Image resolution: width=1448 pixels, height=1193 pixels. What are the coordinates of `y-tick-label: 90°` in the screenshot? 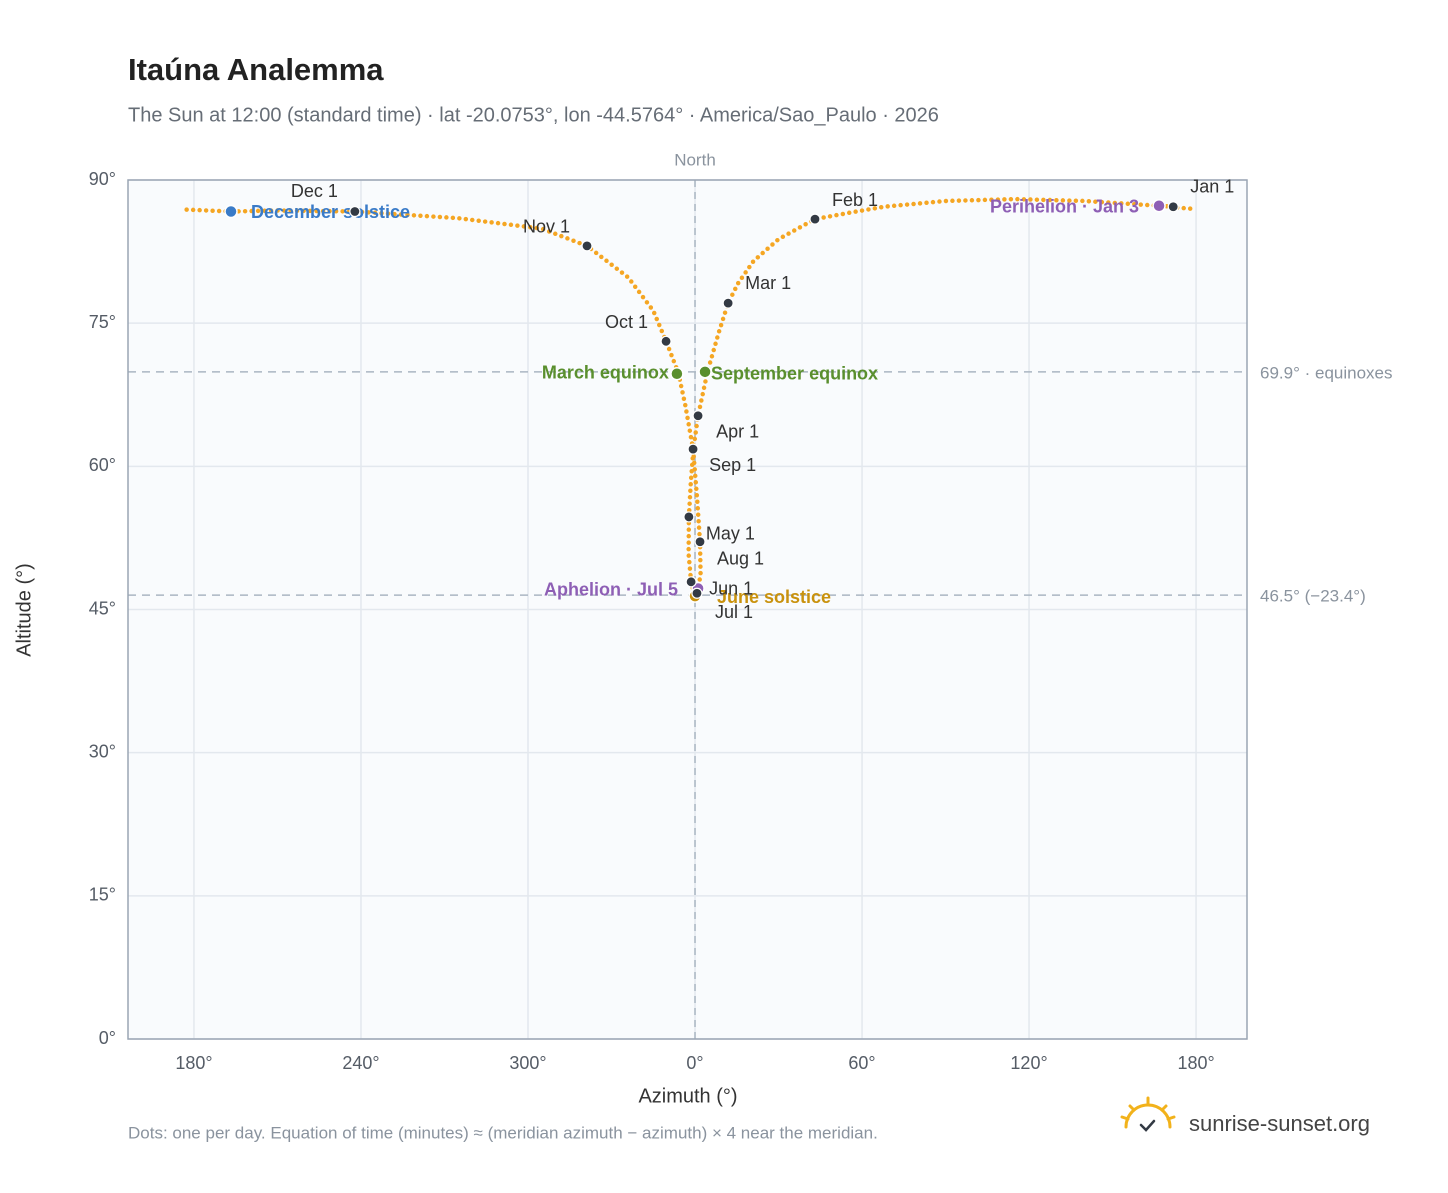 It's located at (102, 179).